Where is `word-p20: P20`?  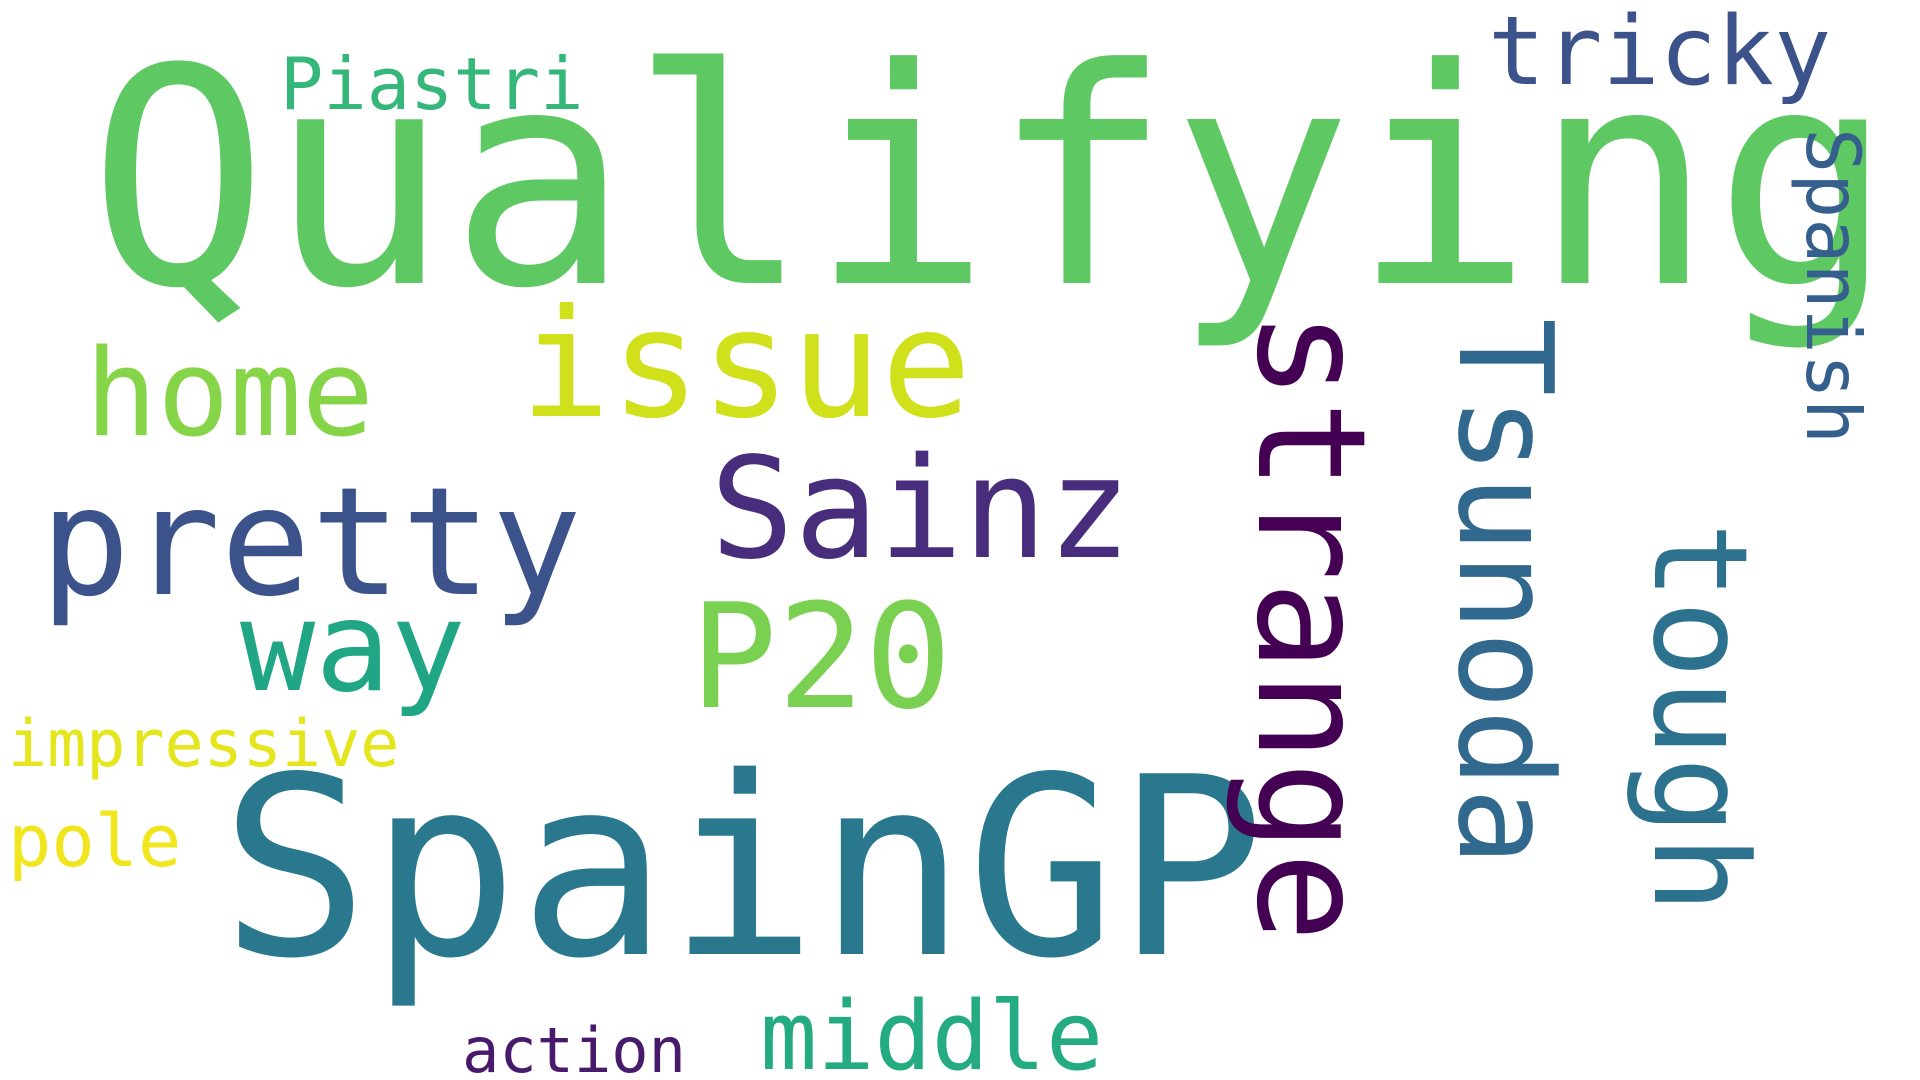
word-p20: P20 is located at coordinates (821, 657).